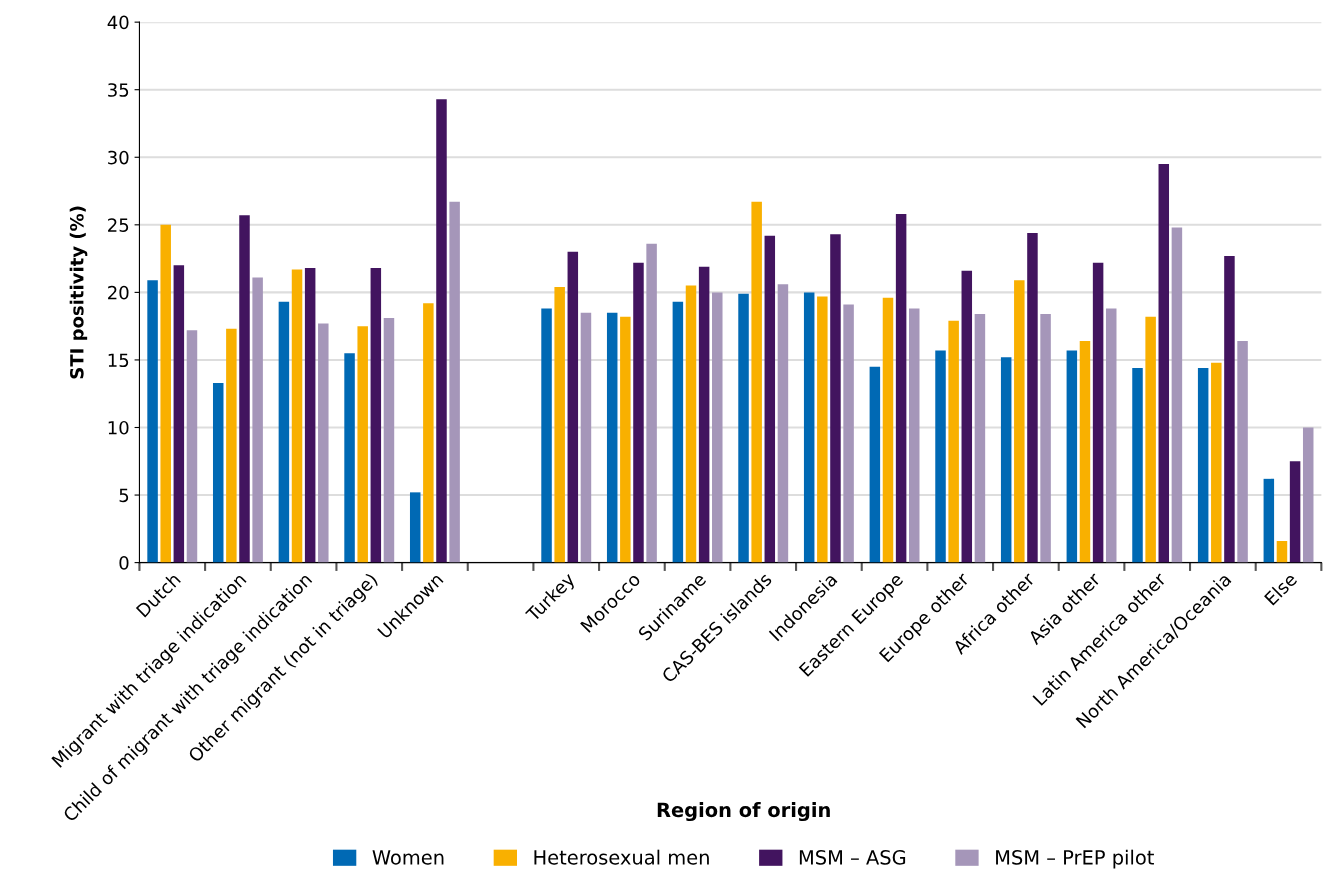 The width and height of the screenshot is (1328, 886). Describe the element at coordinates (852, 857) in the screenshot. I see `legend-label: MSM – ASG` at that location.